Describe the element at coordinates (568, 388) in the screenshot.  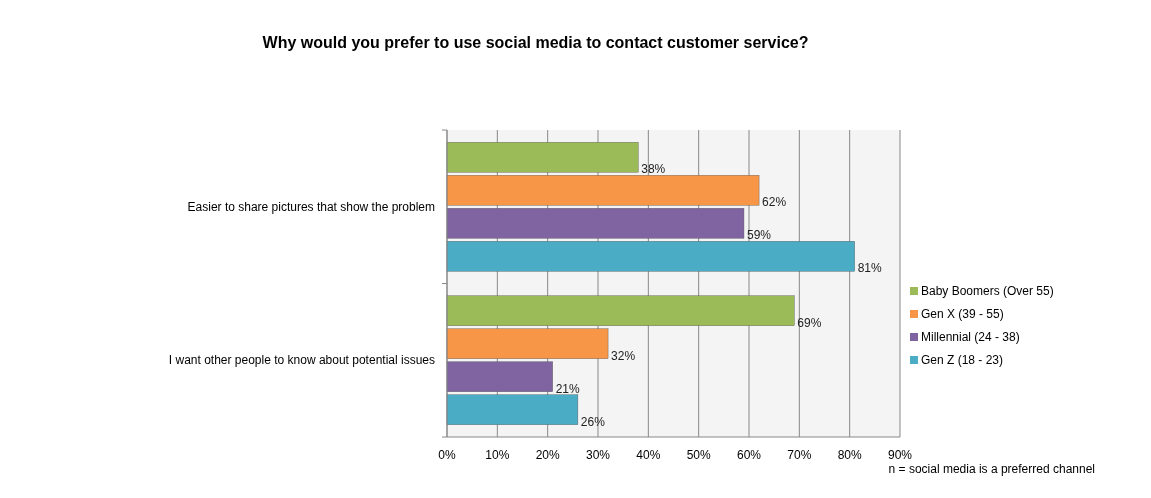
I see `data-label: 21%` at that location.